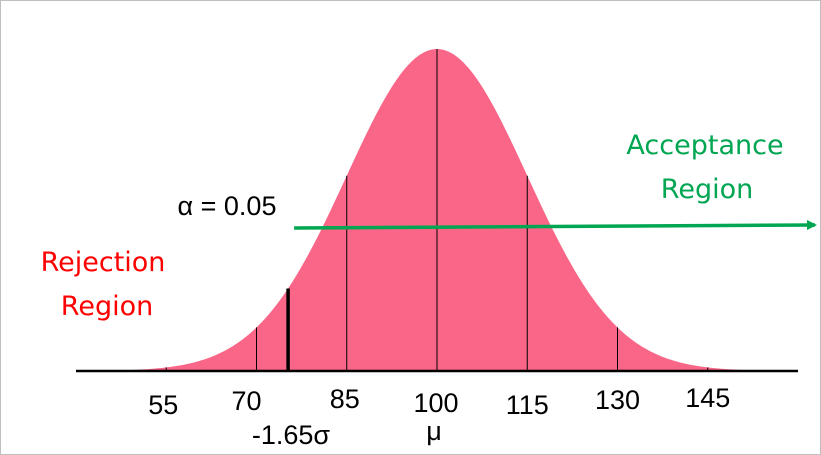 Image resolution: width=821 pixels, height=455 pixels. What do you see at coordinates (555, 225) in the screenshot?
I see `acceptance-arrow` at bounding box center [555, 225].